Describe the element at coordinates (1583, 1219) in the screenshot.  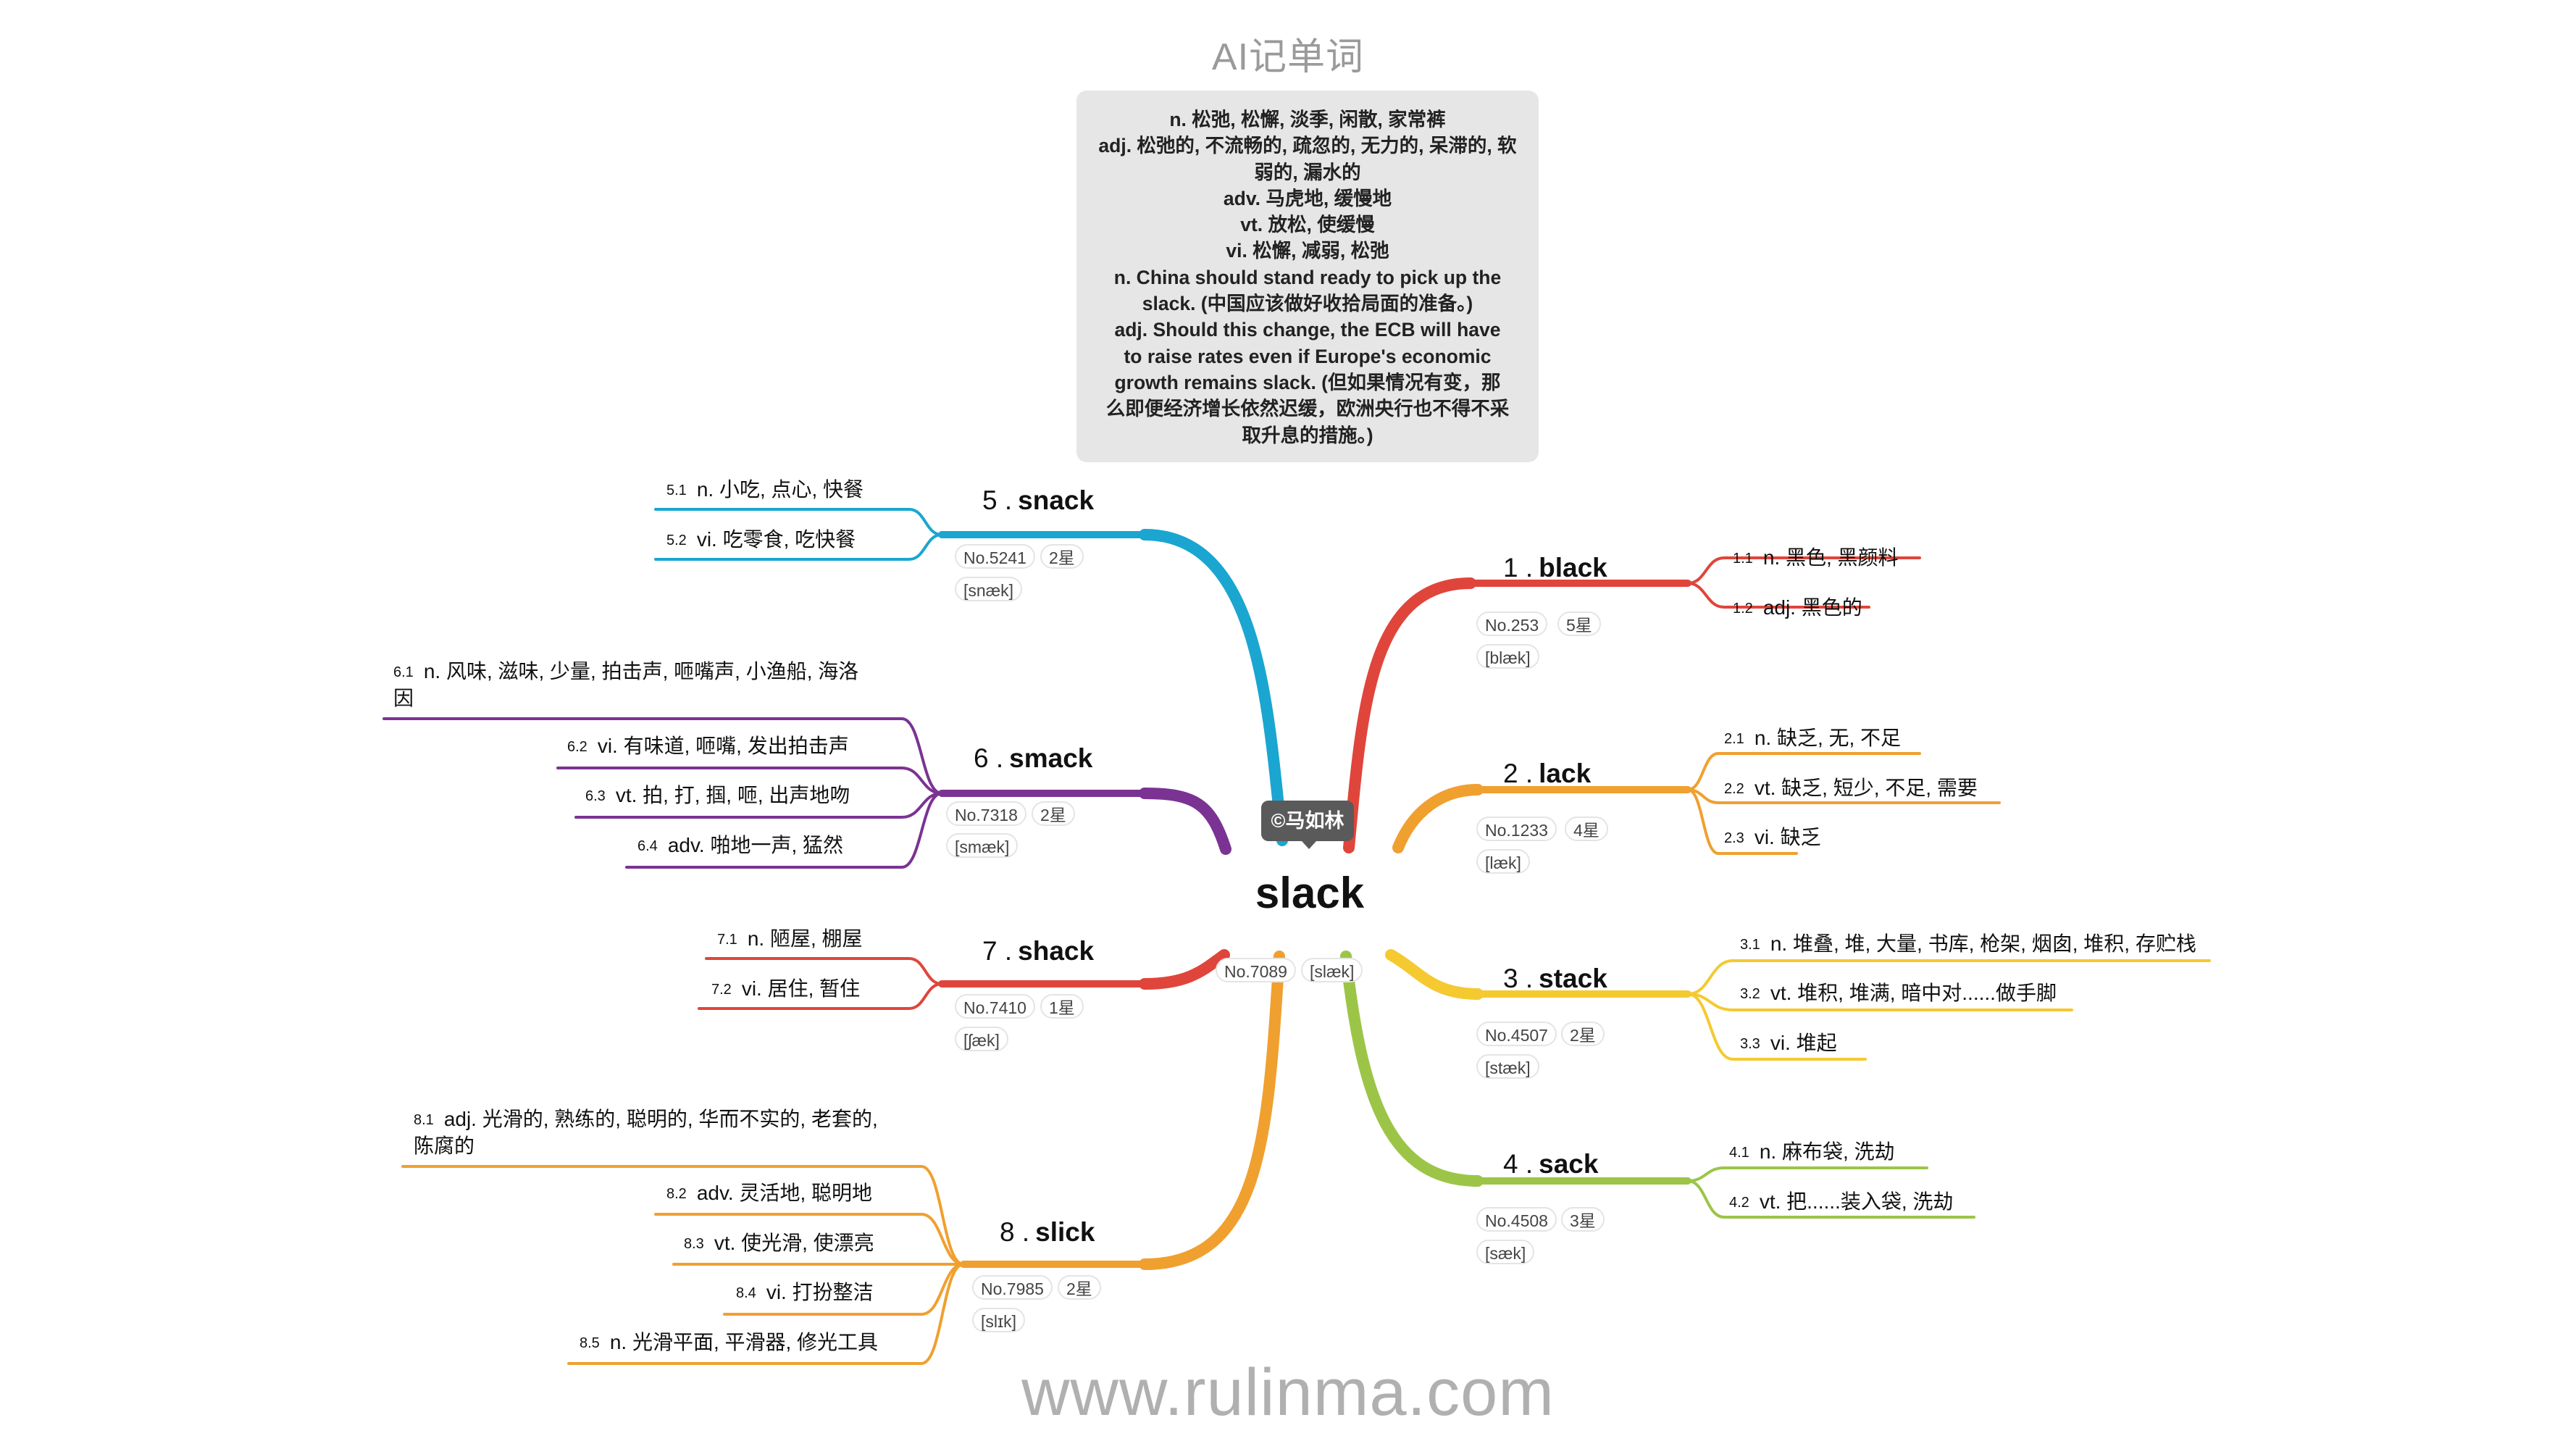
I see `star-tag: 3星` at that location.